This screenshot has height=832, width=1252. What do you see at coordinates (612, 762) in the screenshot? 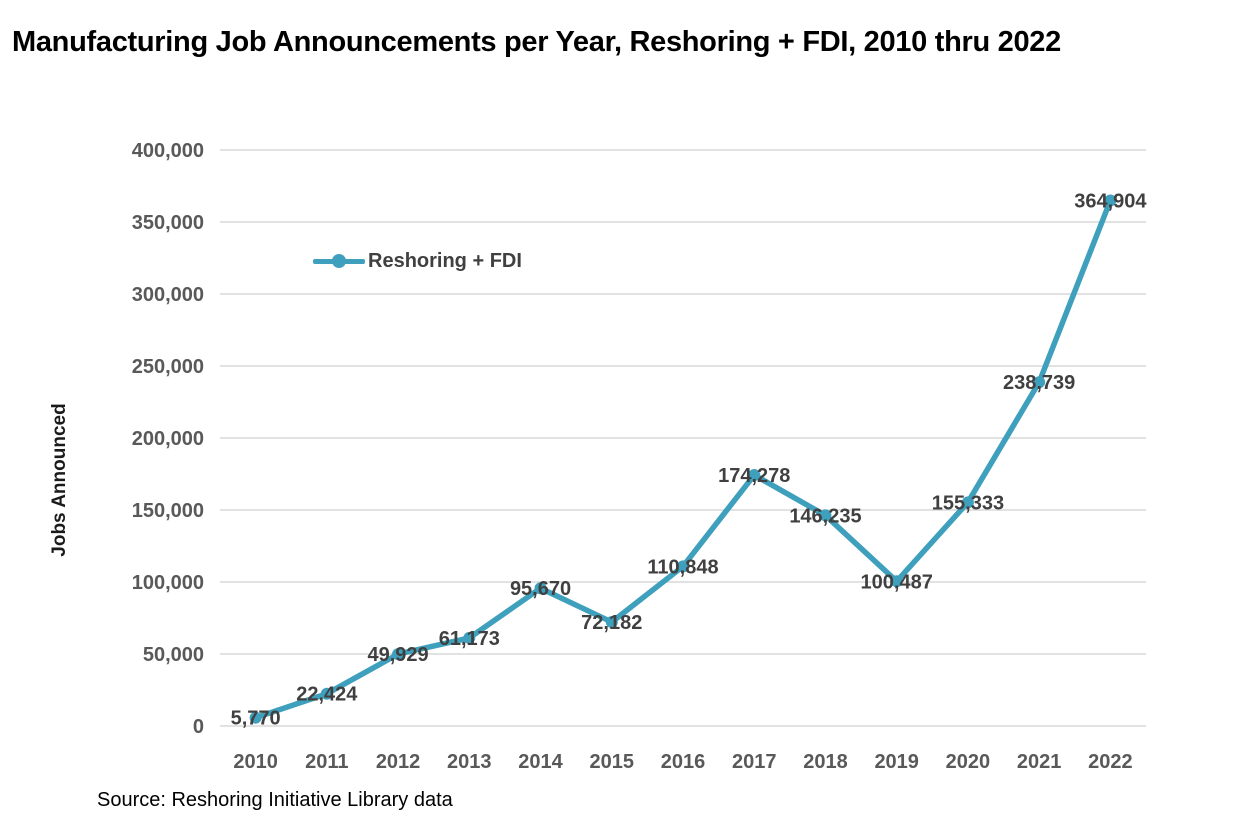
I see `x-tick-label: 2015` at bounding box center [612, 762].